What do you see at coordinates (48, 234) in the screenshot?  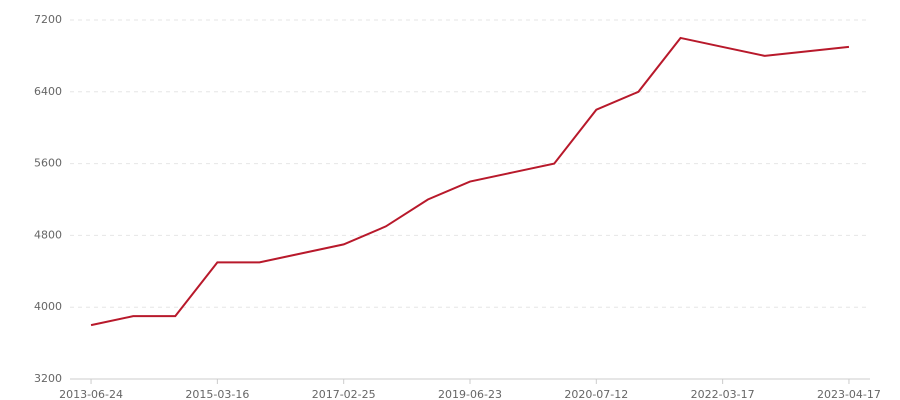 I see `y-tick-label: 4800` at bounding box center [48, 234].